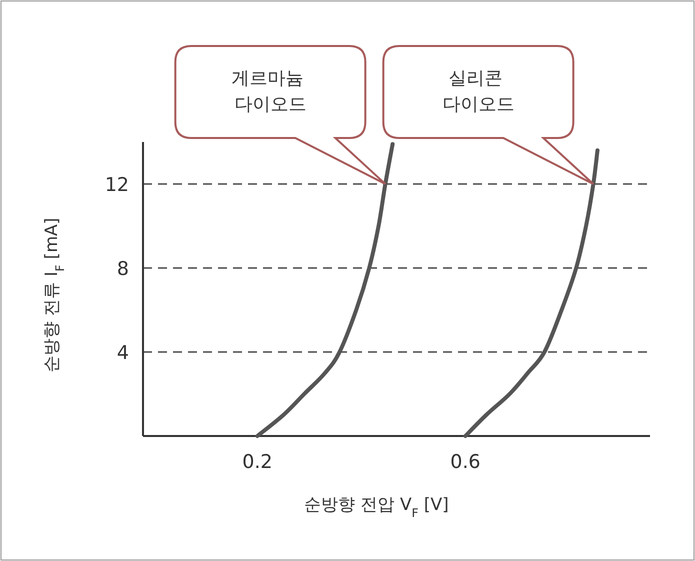 This screenshot has height=561, width=695. I want to click on x-tick-label: 0.2, so click(257, 462).